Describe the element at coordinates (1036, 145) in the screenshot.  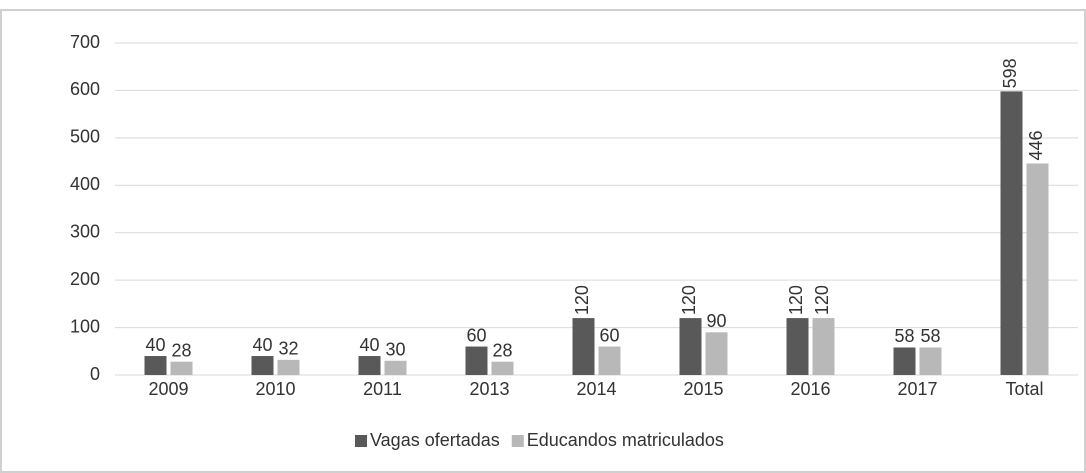
I see `data-label: 446` at that location.